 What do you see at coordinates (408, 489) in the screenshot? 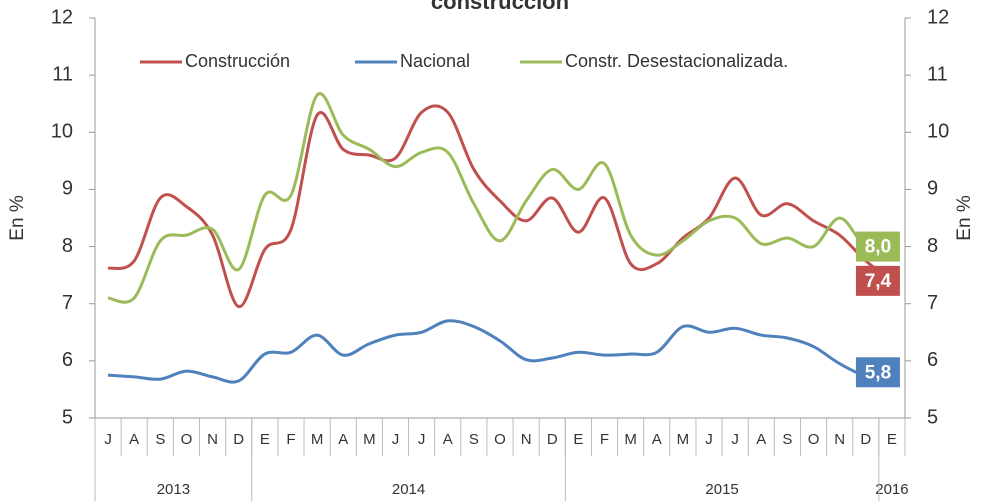
I see `x-group-label: 2014` at bounding box center [408, 489].